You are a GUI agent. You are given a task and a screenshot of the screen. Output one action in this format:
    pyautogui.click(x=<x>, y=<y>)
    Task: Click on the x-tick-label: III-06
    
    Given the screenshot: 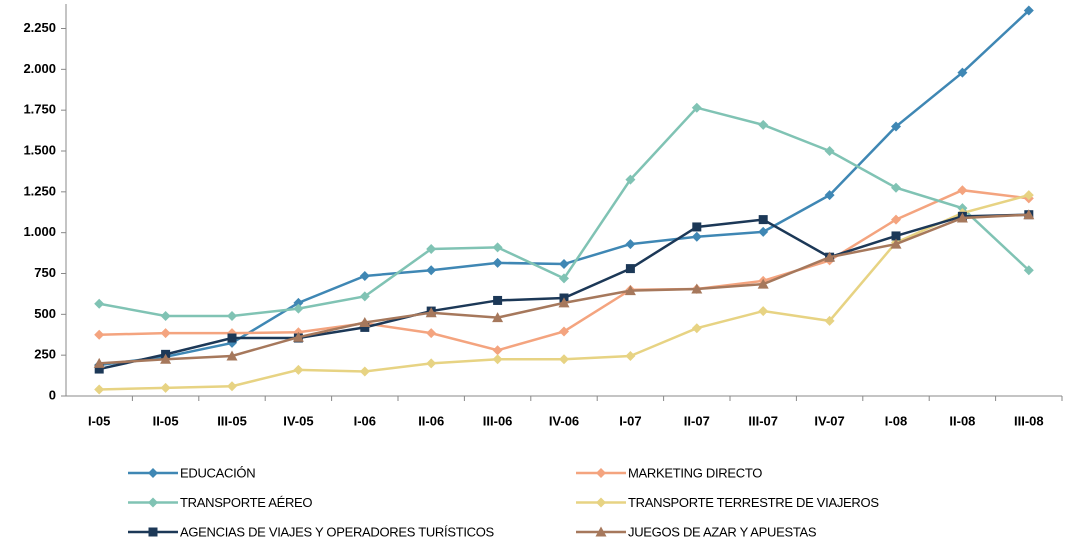 What is the action you would take?
    pyautogui.click(x=498, y=420)
    